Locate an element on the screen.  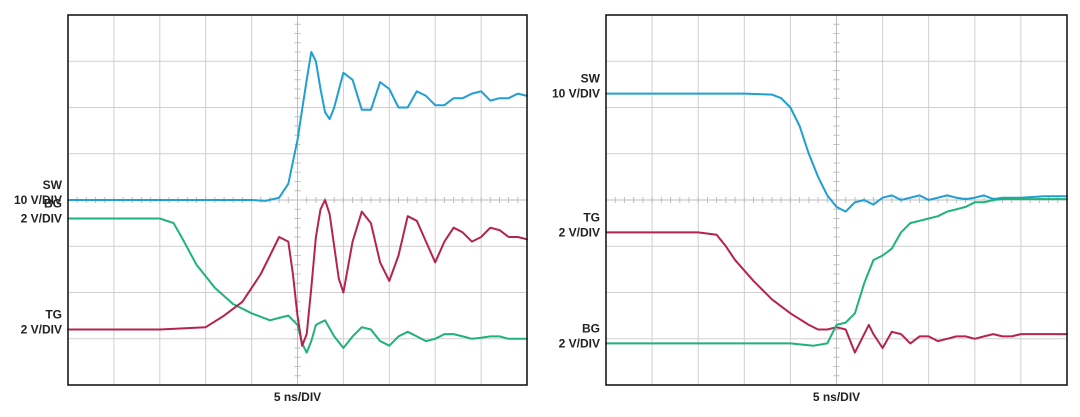
trace-tg is located at coordinates (836, 292).